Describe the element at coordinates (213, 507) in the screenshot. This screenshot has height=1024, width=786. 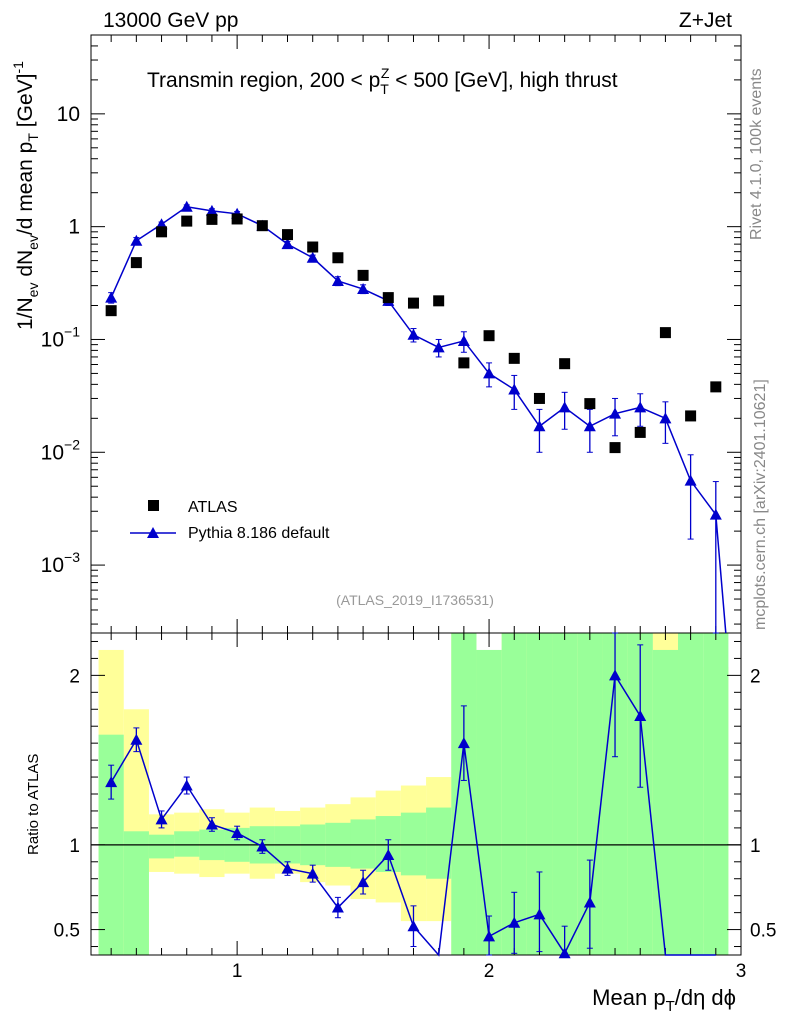
I see `legend-label-atlas: ATLAS` at that location.